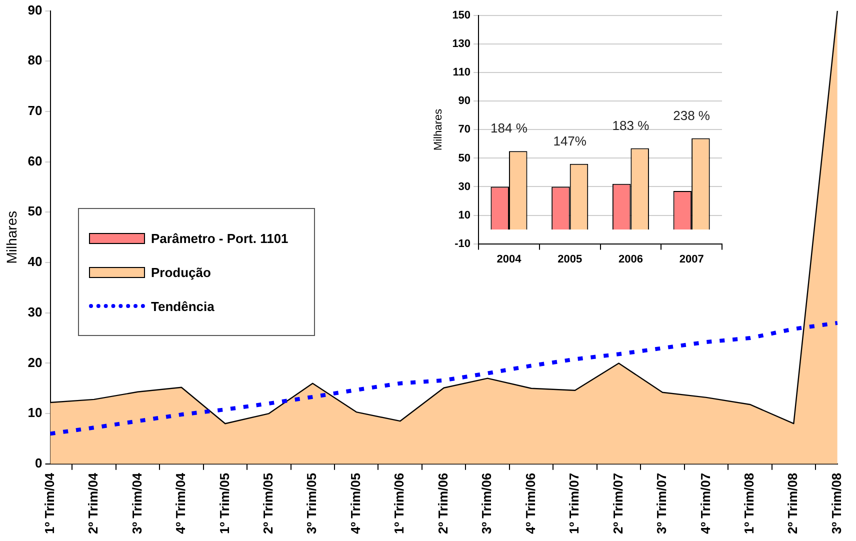 This screenshot has height=541, width=856. I want to click on annotation: 147%, so click(570, 141).